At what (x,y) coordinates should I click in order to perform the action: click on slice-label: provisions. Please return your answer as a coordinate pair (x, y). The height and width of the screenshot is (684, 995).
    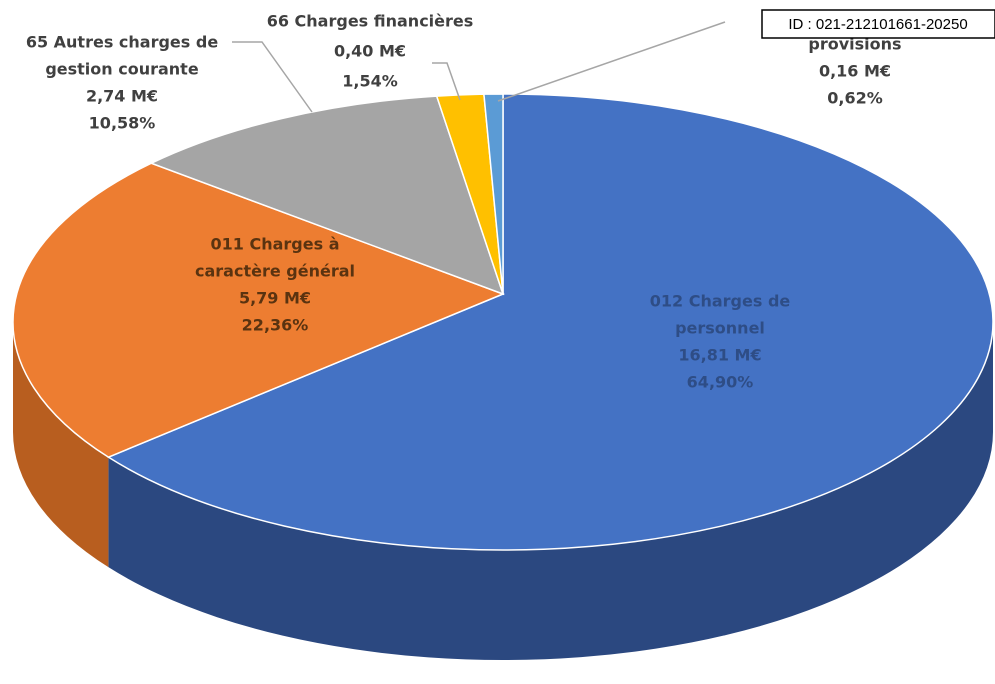
    Looking at the image, I should click on (854, 44).